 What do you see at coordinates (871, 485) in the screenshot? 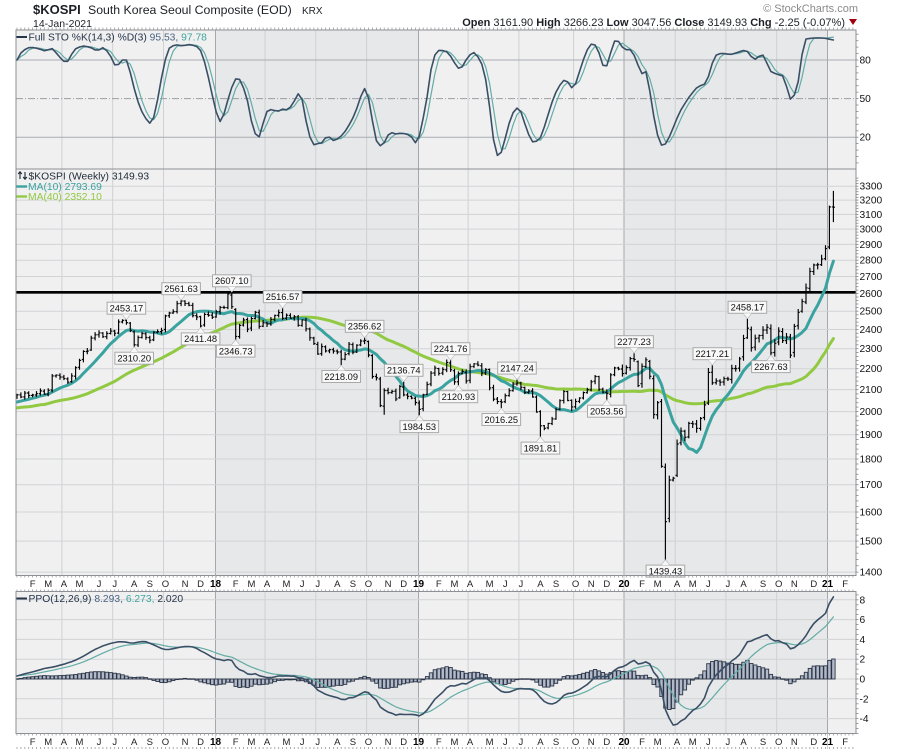
I see `svg-text: 1700` at bounding box center [871, 485].